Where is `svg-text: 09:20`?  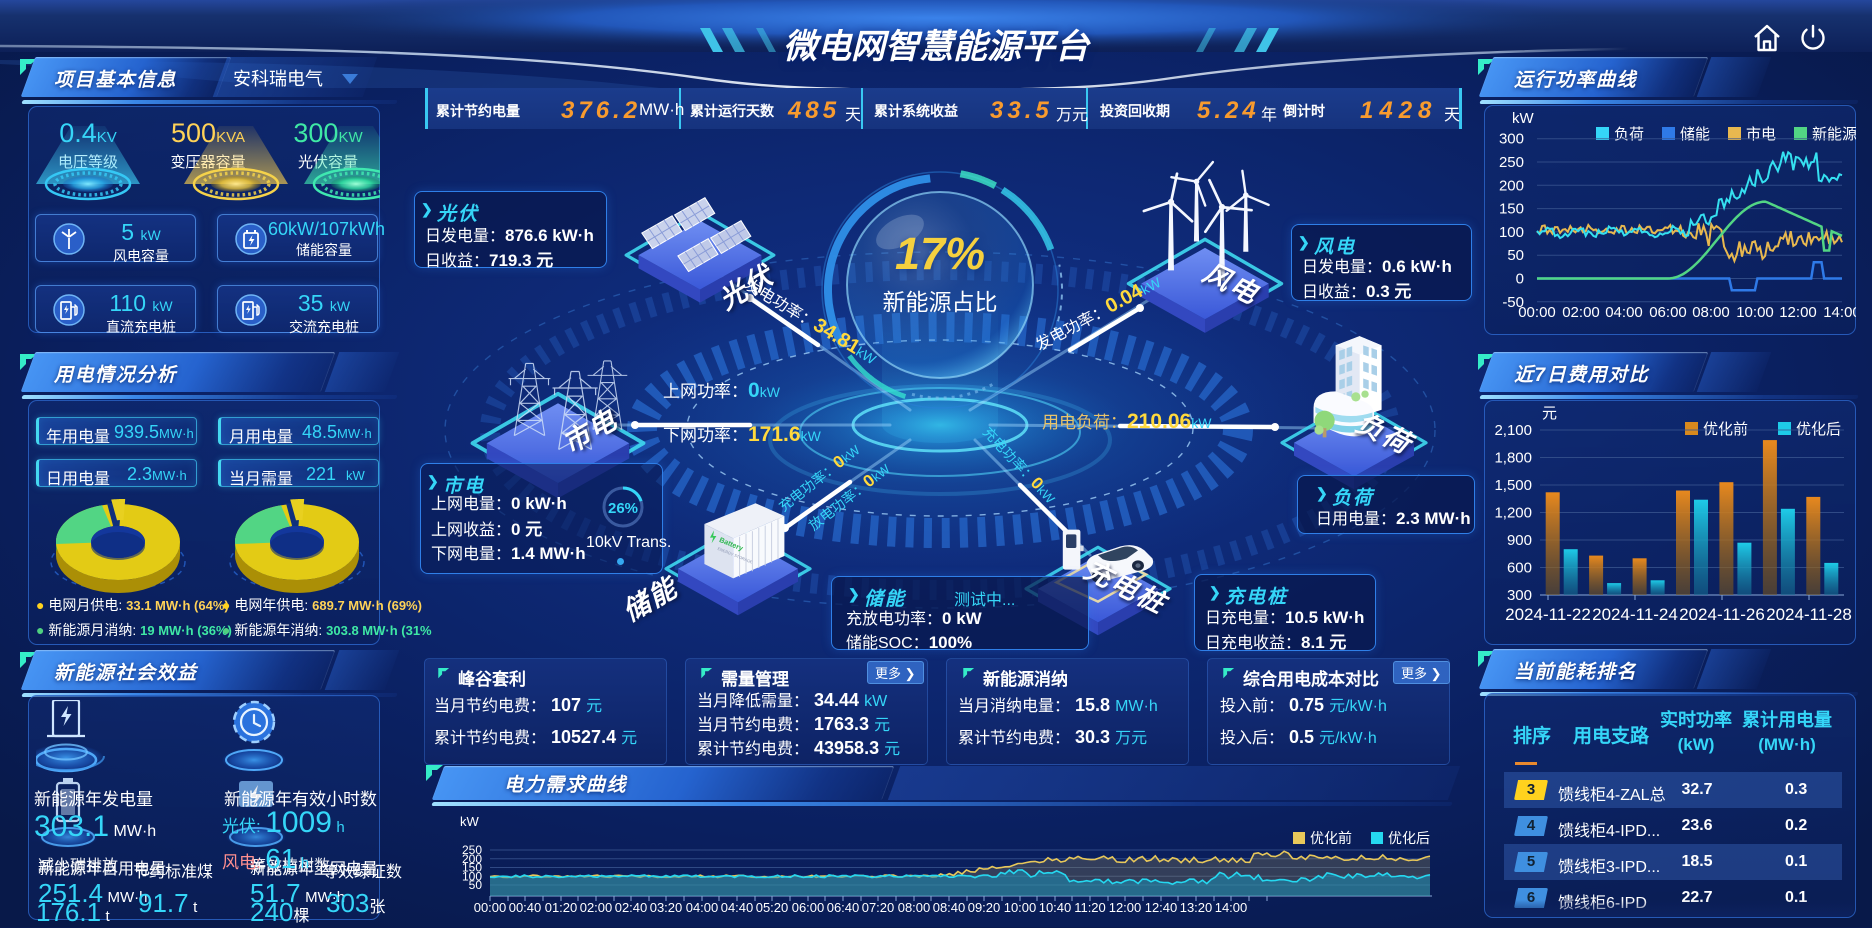
svg-text: 09:20 is located at coordinates (984, 907).